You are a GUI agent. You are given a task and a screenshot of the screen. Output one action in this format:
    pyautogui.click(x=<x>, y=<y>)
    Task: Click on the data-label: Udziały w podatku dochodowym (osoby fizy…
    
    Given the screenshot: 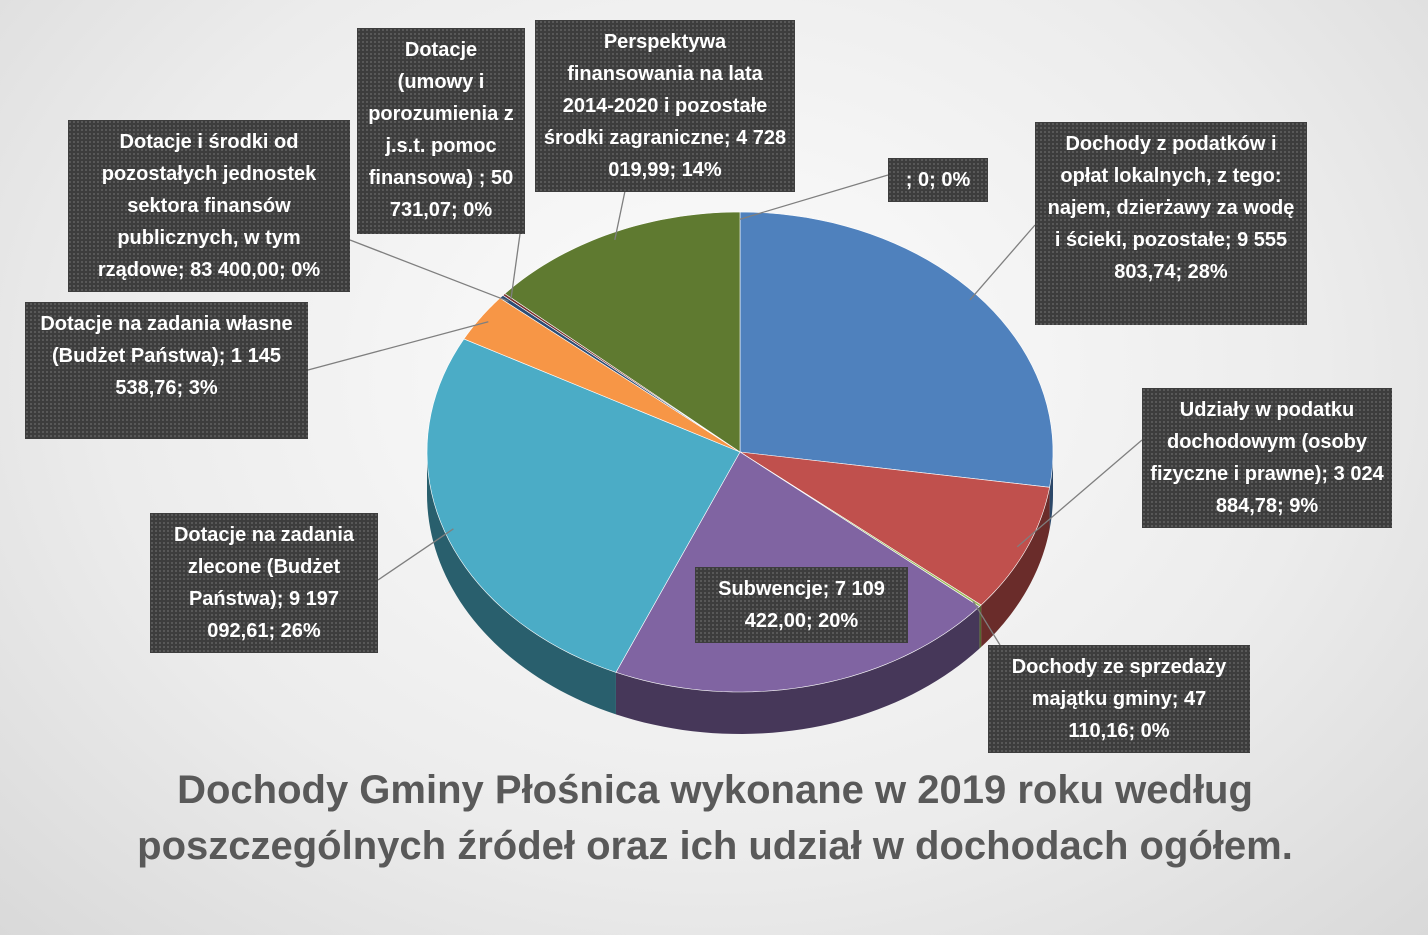 What is the action you would take?
    pyautogui.click(x=1267, y=458)
    